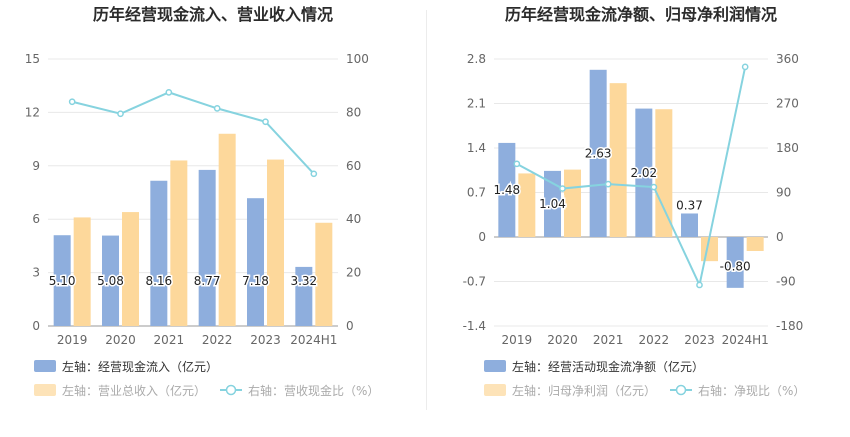 This screenshot has height=437, width=850. Describe the element at coordinates (45, 390) in the screenshot. I see `chart1-legend-swatch-revenue` at that location.